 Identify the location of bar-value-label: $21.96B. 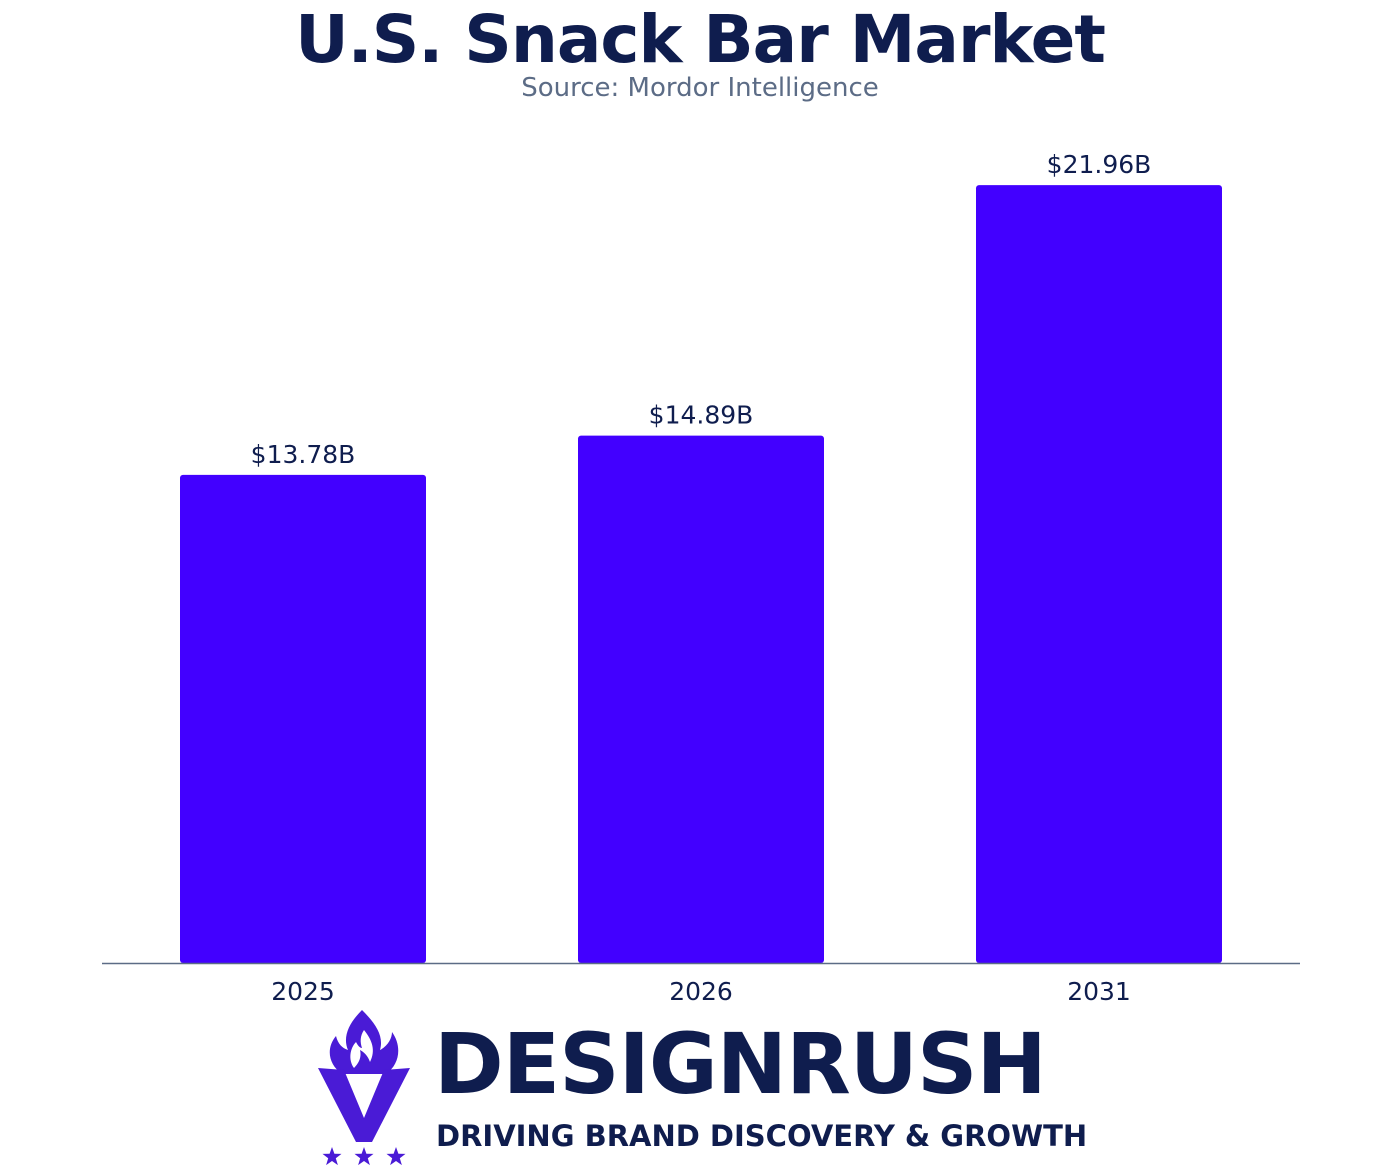
(1099, 164).